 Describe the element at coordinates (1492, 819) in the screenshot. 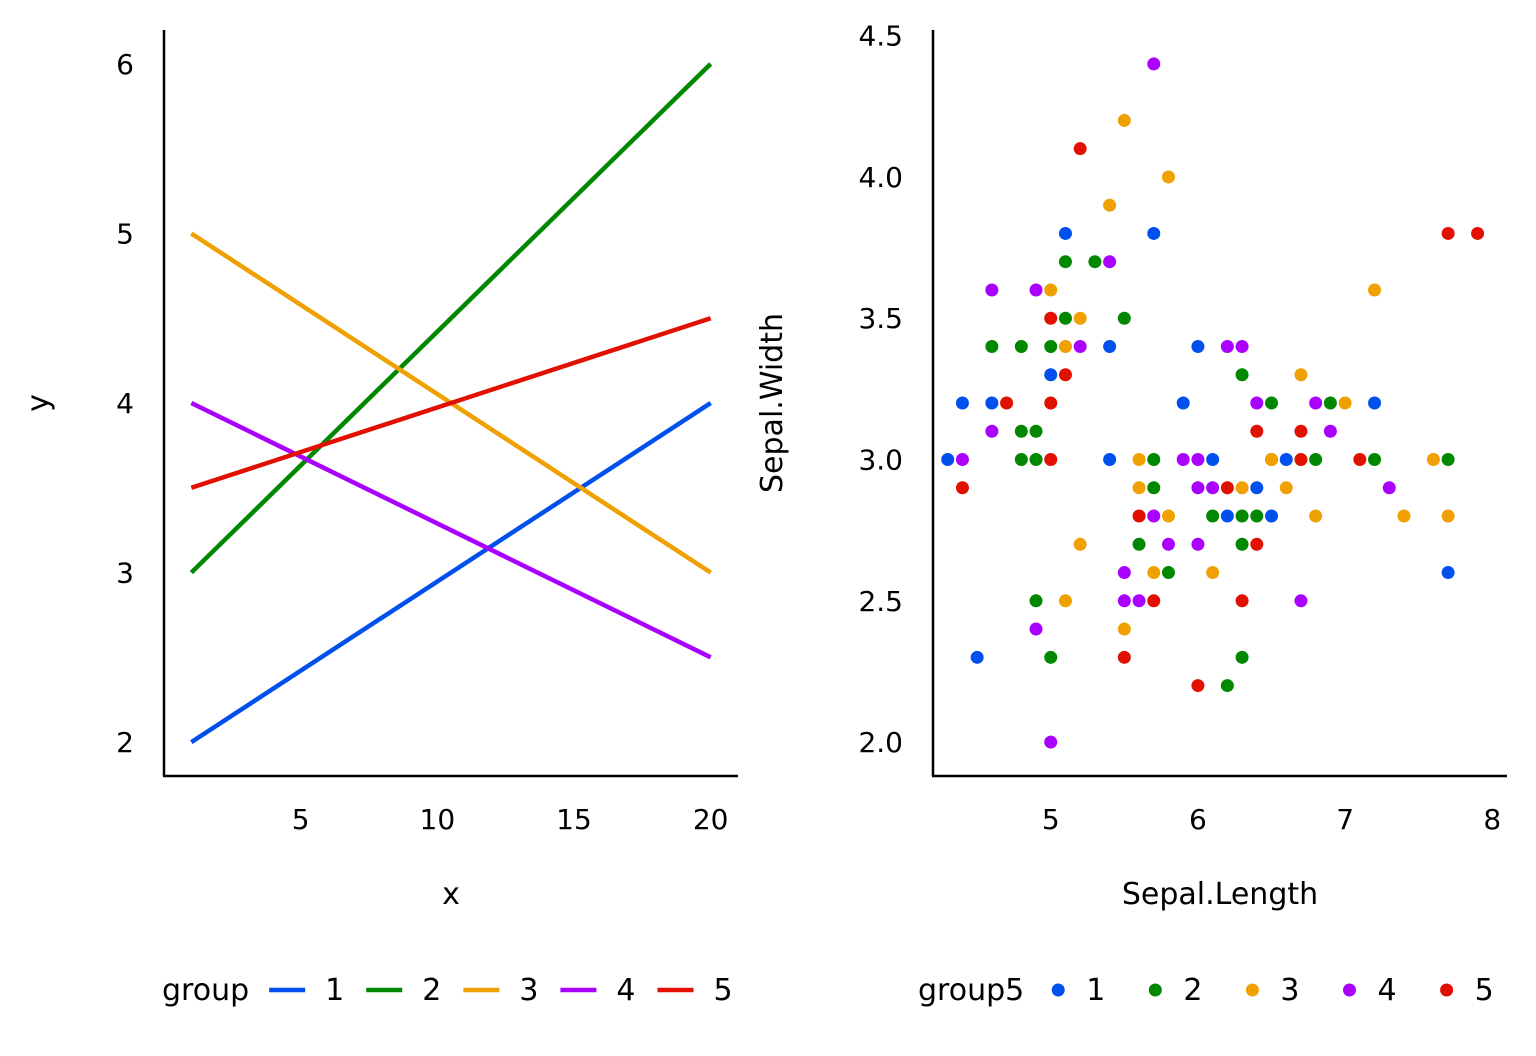

I see `x-tick-label: 8` at that location.